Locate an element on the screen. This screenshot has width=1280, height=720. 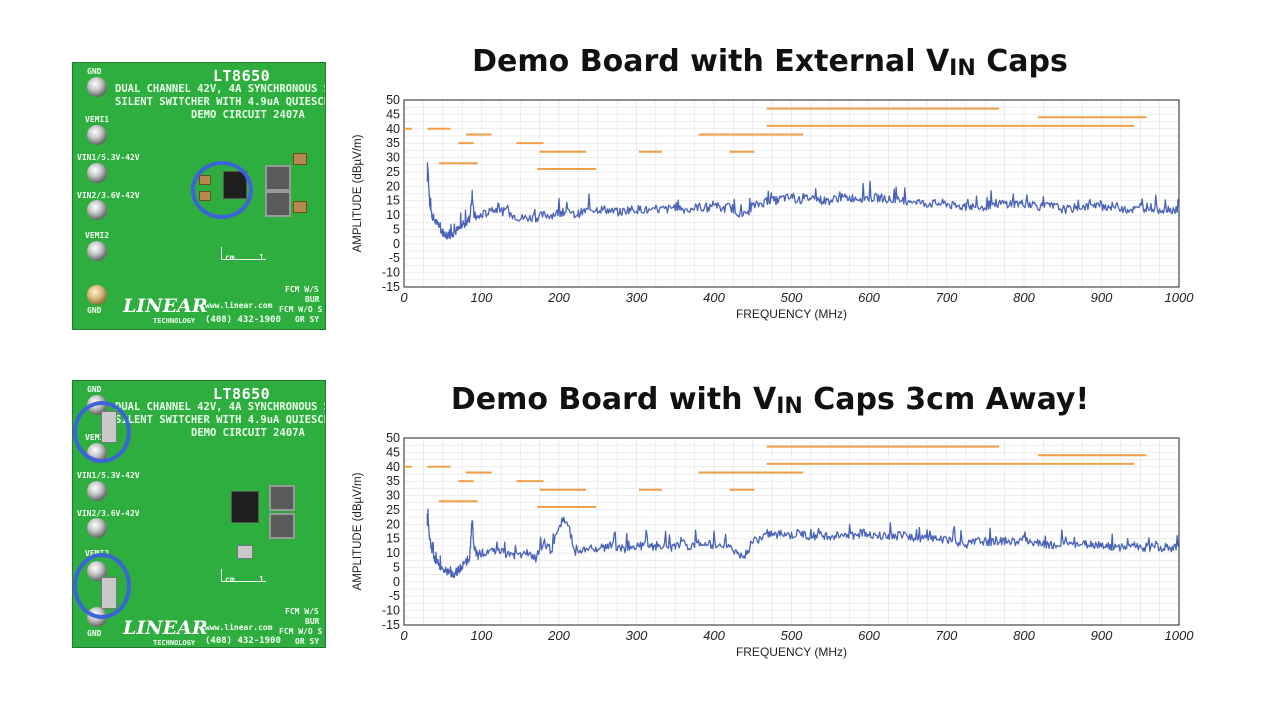
board-mode-text-1: FCM W/S is located at coordinates (302, 611).